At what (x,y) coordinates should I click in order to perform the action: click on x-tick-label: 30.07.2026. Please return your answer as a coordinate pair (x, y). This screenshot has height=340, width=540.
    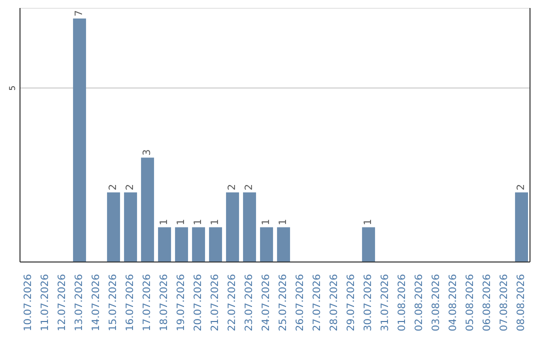
    Looking at the image, I should click on (368, 303).